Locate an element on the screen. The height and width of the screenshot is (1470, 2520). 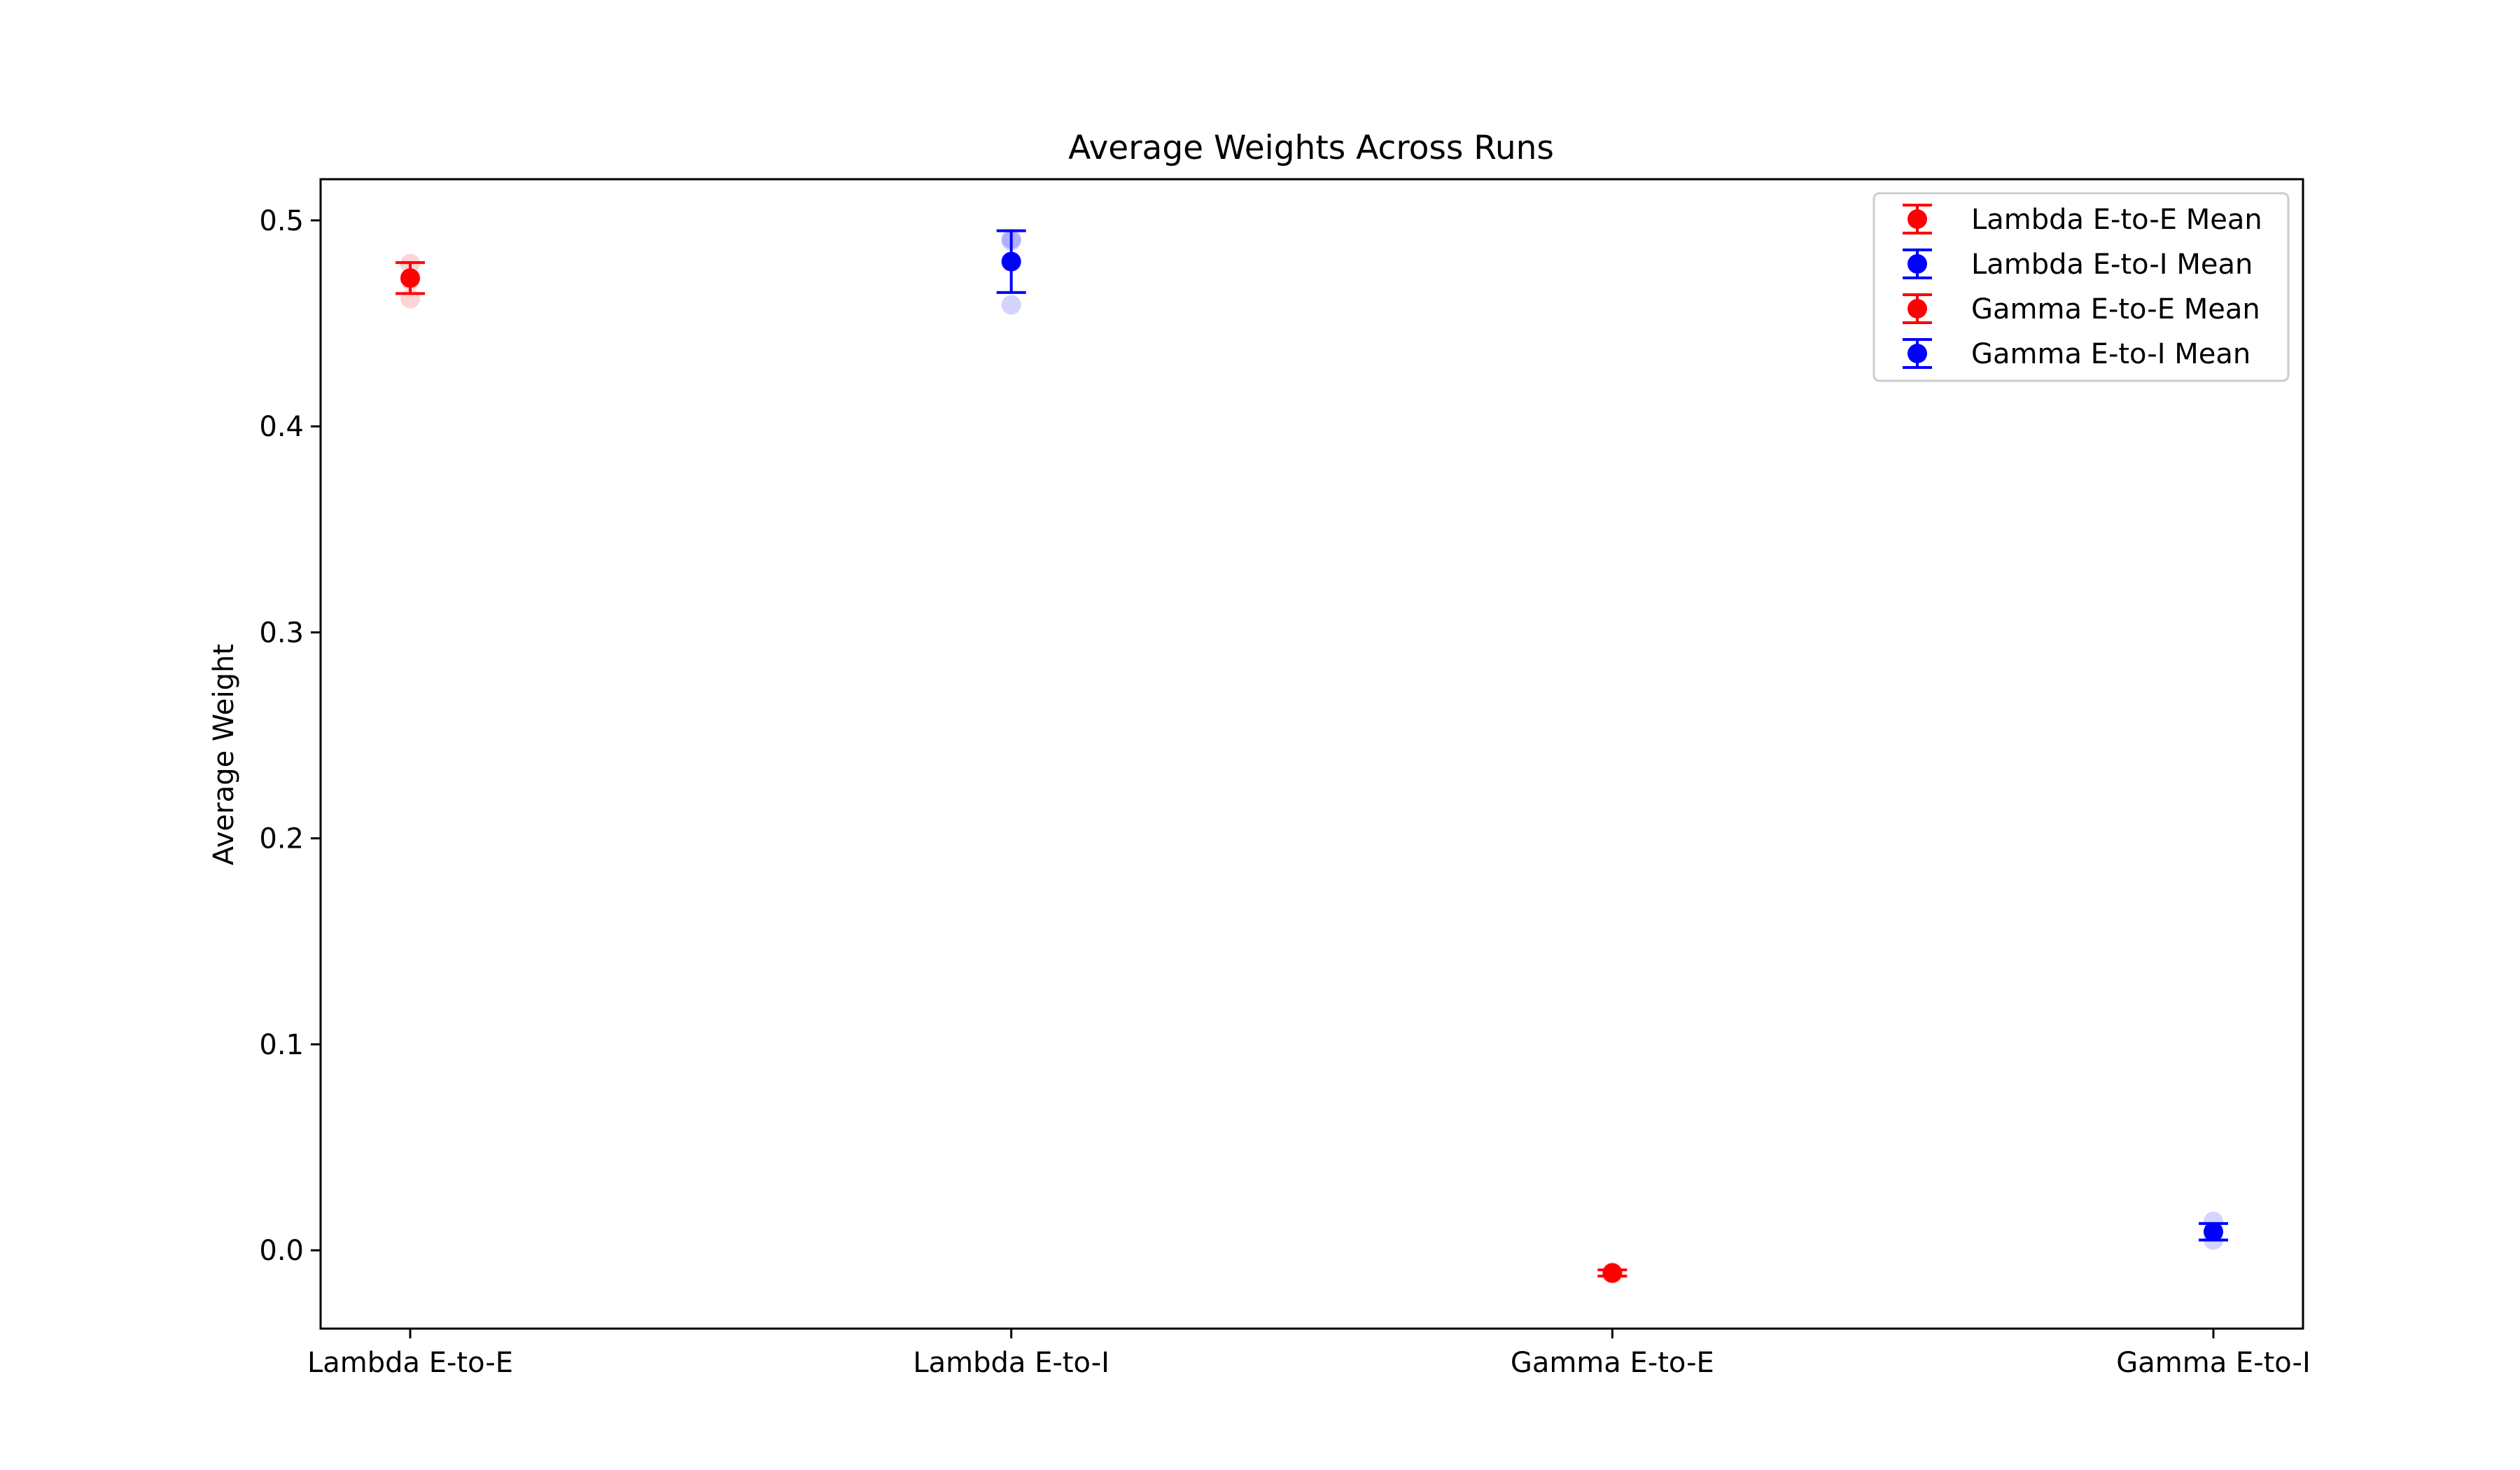
y-ticks: 0.0 0.1 0.2 0.3 0.4 0.5 is located at coordinates (290, 736).